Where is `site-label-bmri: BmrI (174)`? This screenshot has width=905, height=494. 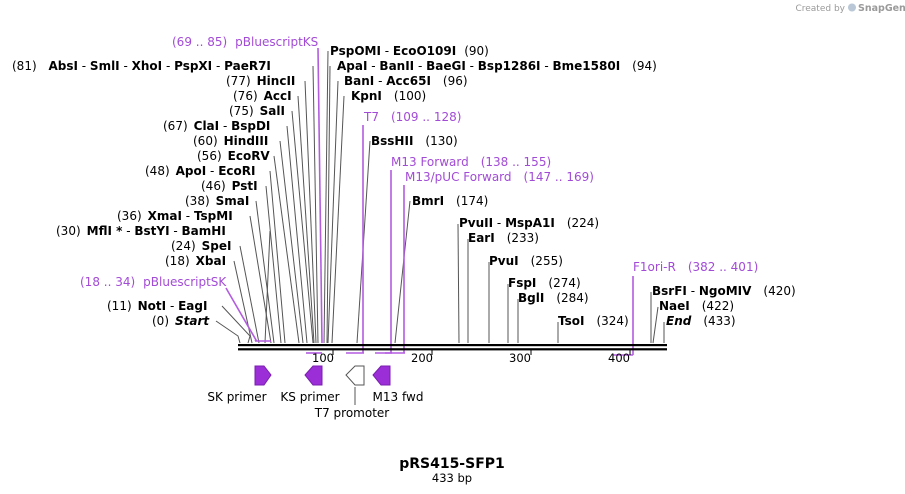 site-label-bmri: BmrI (174) is located at coordinates (450, 201).